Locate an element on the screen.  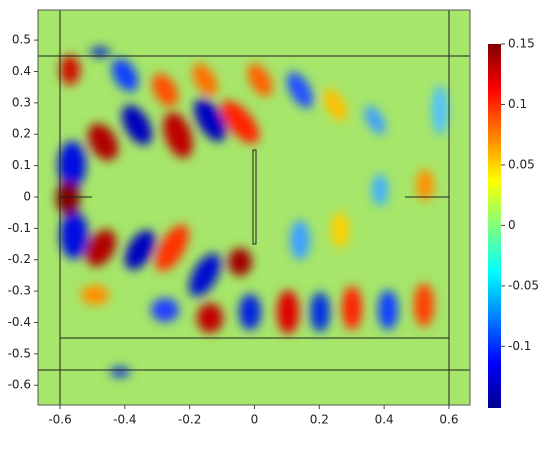
colorbar-tick-label: -0.05 is located at coordinates (523, 285).